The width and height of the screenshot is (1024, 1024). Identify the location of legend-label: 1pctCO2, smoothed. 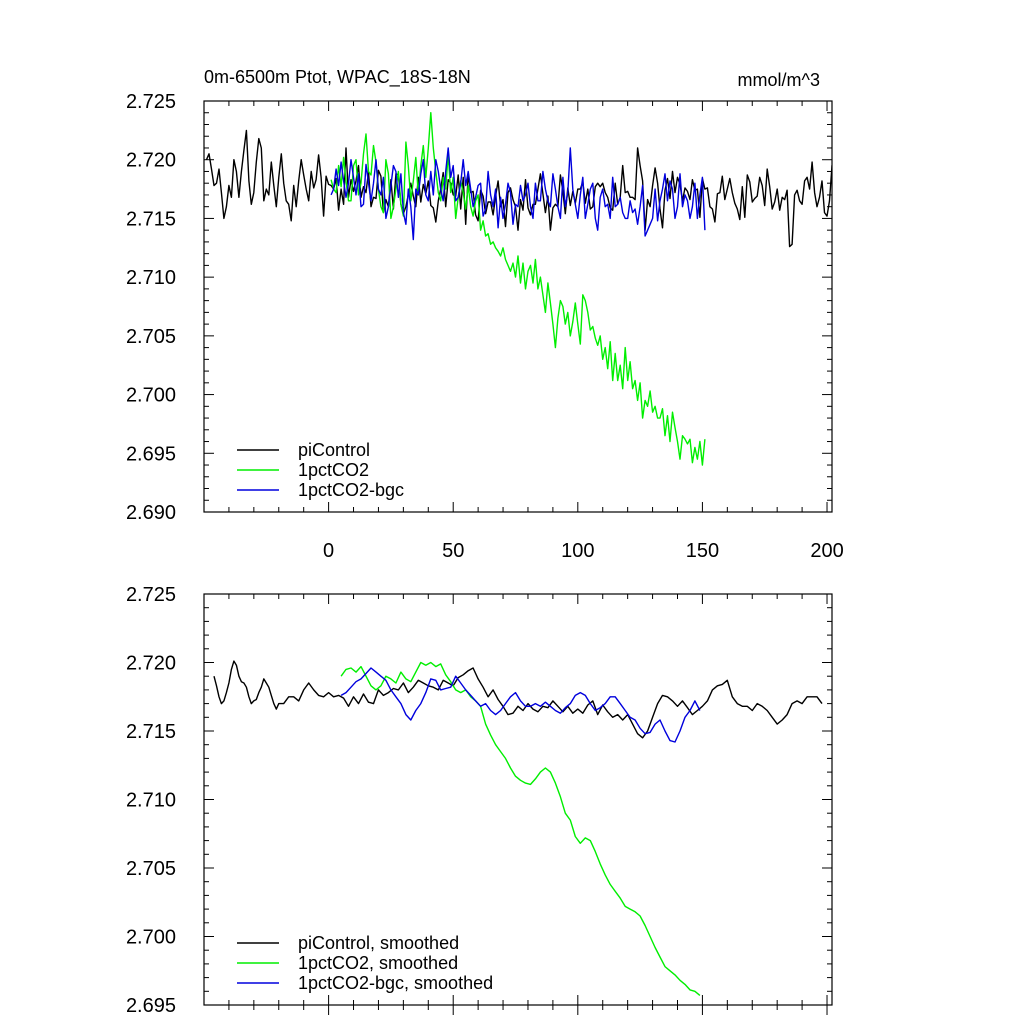
(378, 963).